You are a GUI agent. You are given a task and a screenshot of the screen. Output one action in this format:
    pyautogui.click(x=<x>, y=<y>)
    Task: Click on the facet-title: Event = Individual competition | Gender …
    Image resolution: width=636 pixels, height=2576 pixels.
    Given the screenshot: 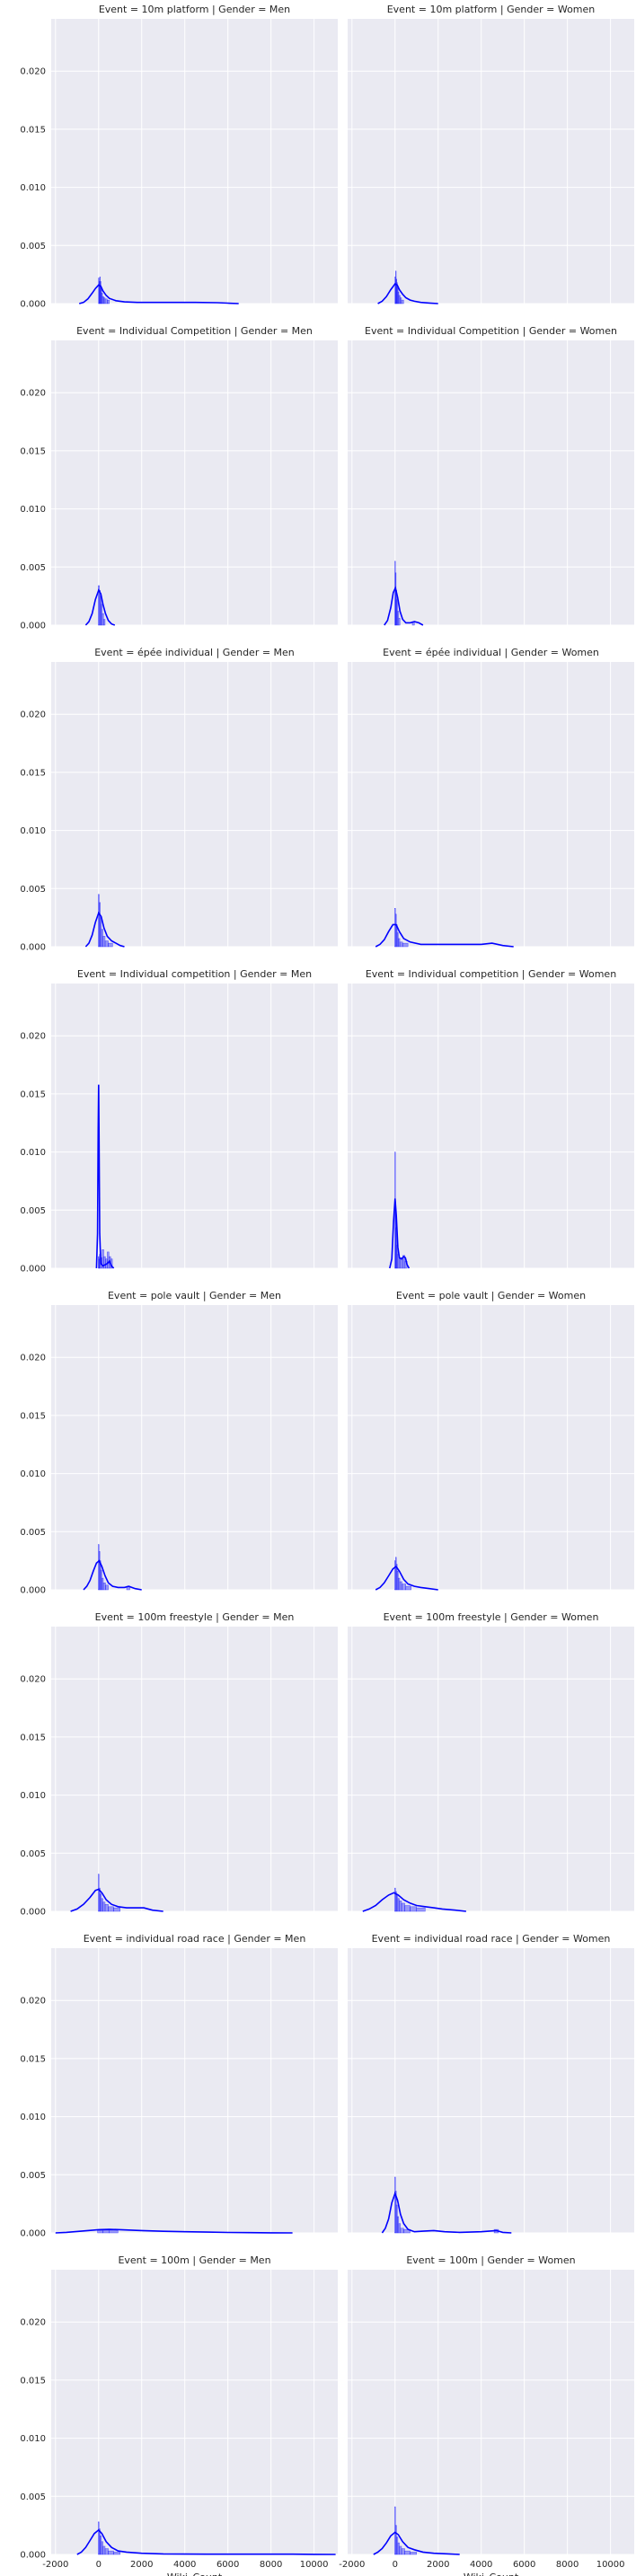 What is the action you would take?
    pyautogui.click(x=195, y=974)
    